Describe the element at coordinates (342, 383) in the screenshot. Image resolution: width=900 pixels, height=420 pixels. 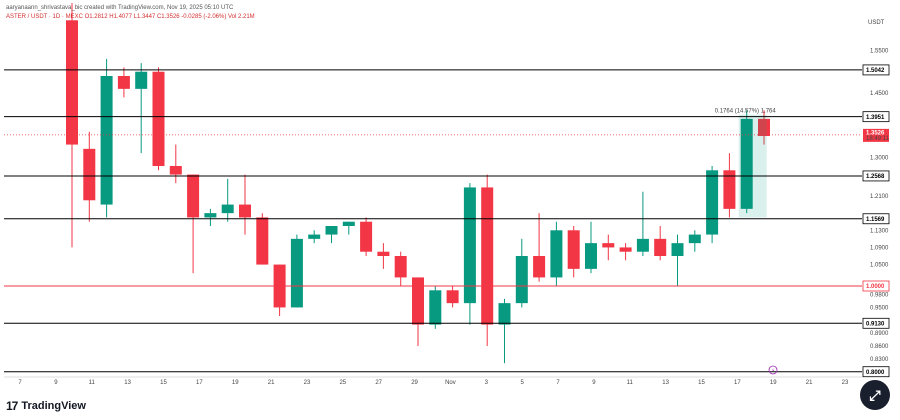
I see `x-tick-label: 25` at that location.